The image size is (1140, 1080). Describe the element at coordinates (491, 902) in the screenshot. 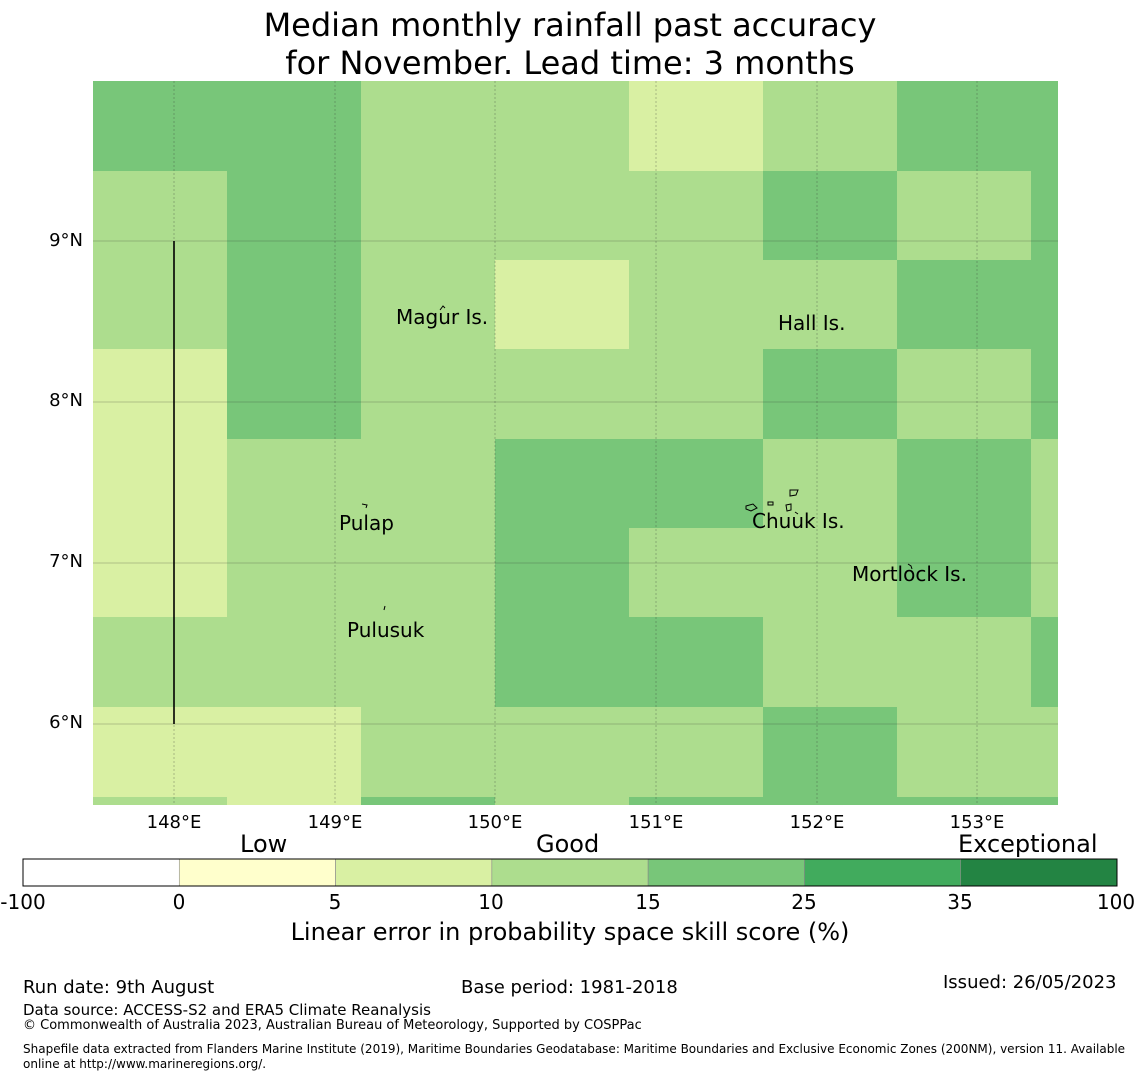

I see `colorbar-tick-10: 10` at that location.